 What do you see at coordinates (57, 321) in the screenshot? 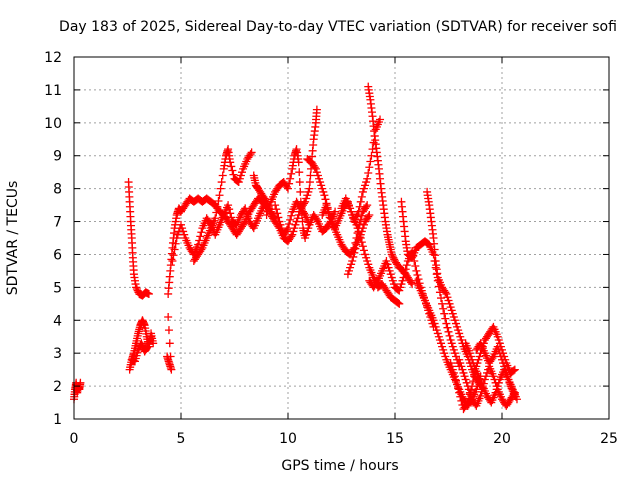
I see `y-tick-label: 4` at bounding box center [57, 321].